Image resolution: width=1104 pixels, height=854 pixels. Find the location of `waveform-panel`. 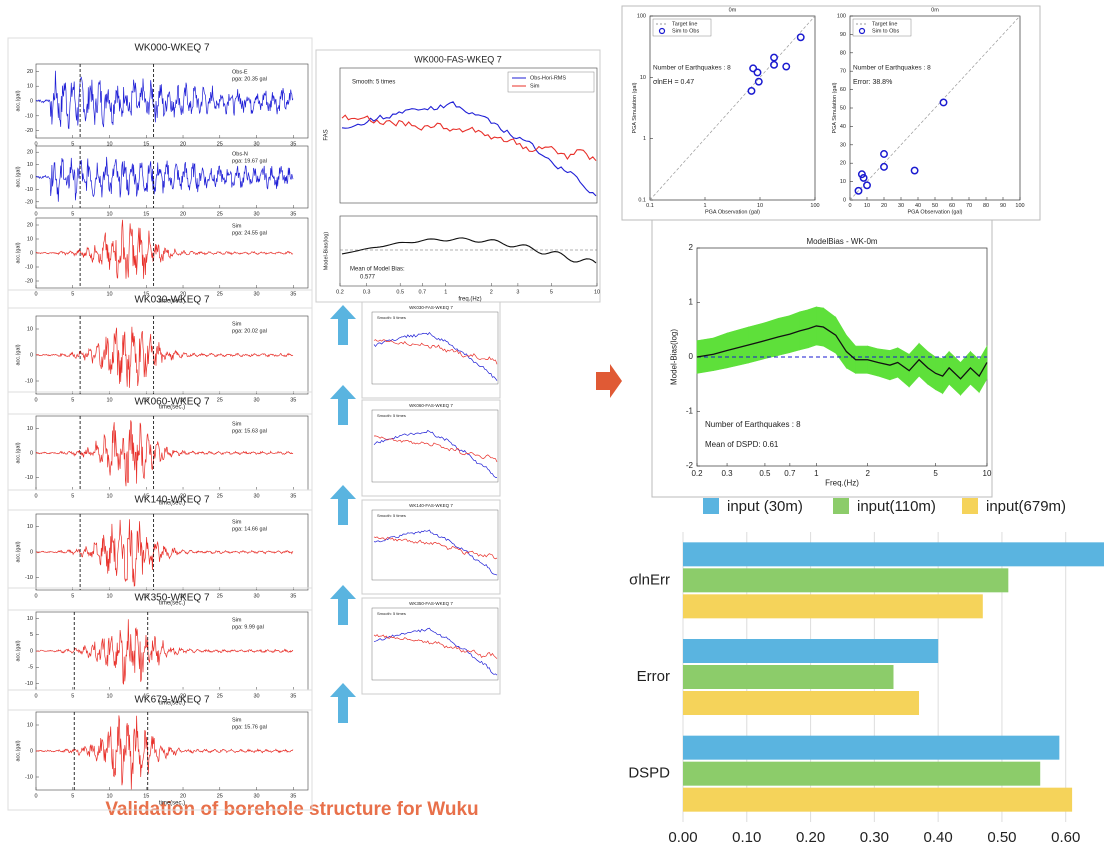

waveform-panel is located at coordinates (160, 451).